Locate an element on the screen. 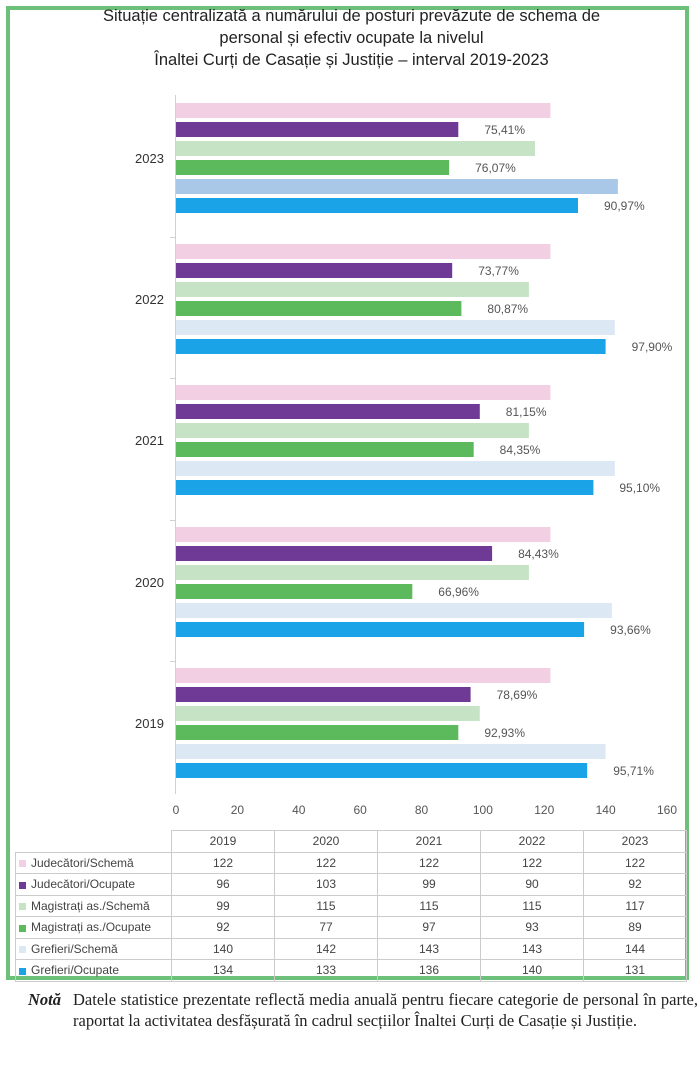 The image size is (700, 1065). table-cell: 142 is located at coordinates (326, 948).